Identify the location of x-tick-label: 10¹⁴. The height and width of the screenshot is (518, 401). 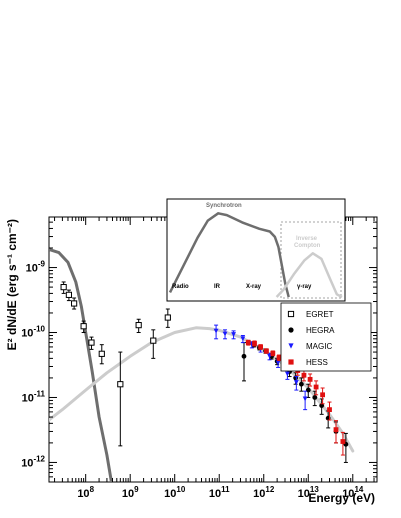
(353, 492).